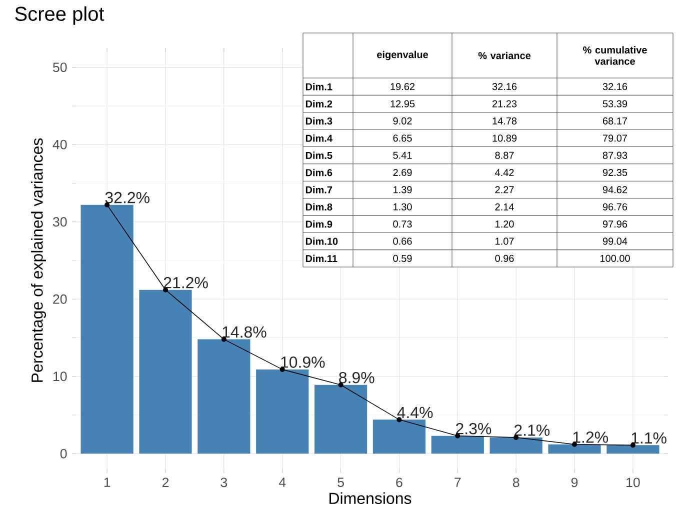  I want to click on category-label: Dim.7, so click(319, 190).